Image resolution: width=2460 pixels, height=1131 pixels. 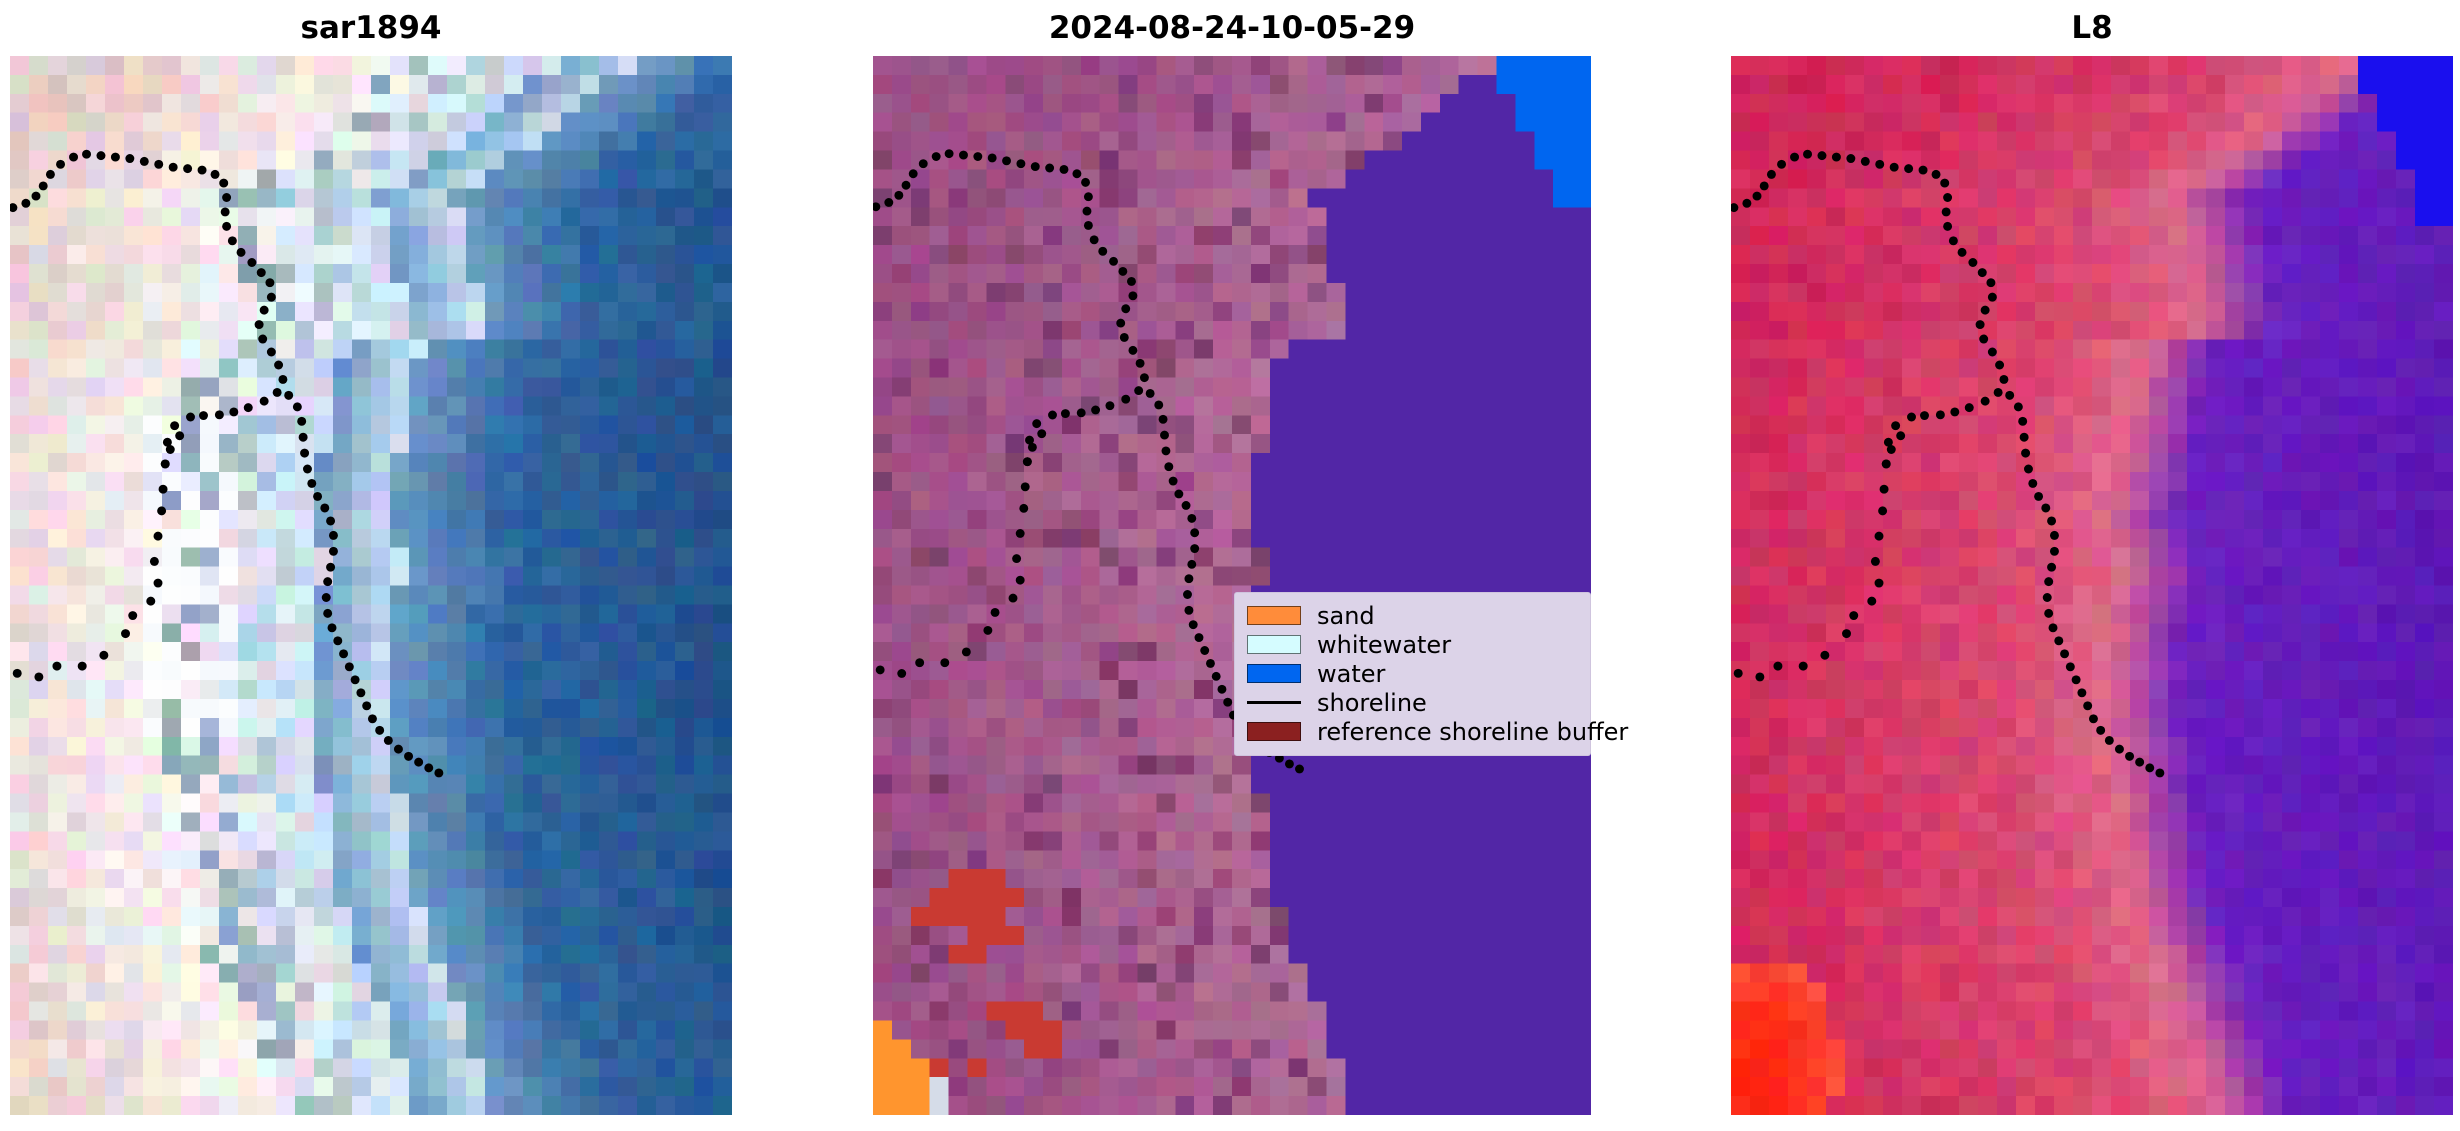 I want to click on legend-label-whitewater: whitewater, so click(x=1384, y=644).